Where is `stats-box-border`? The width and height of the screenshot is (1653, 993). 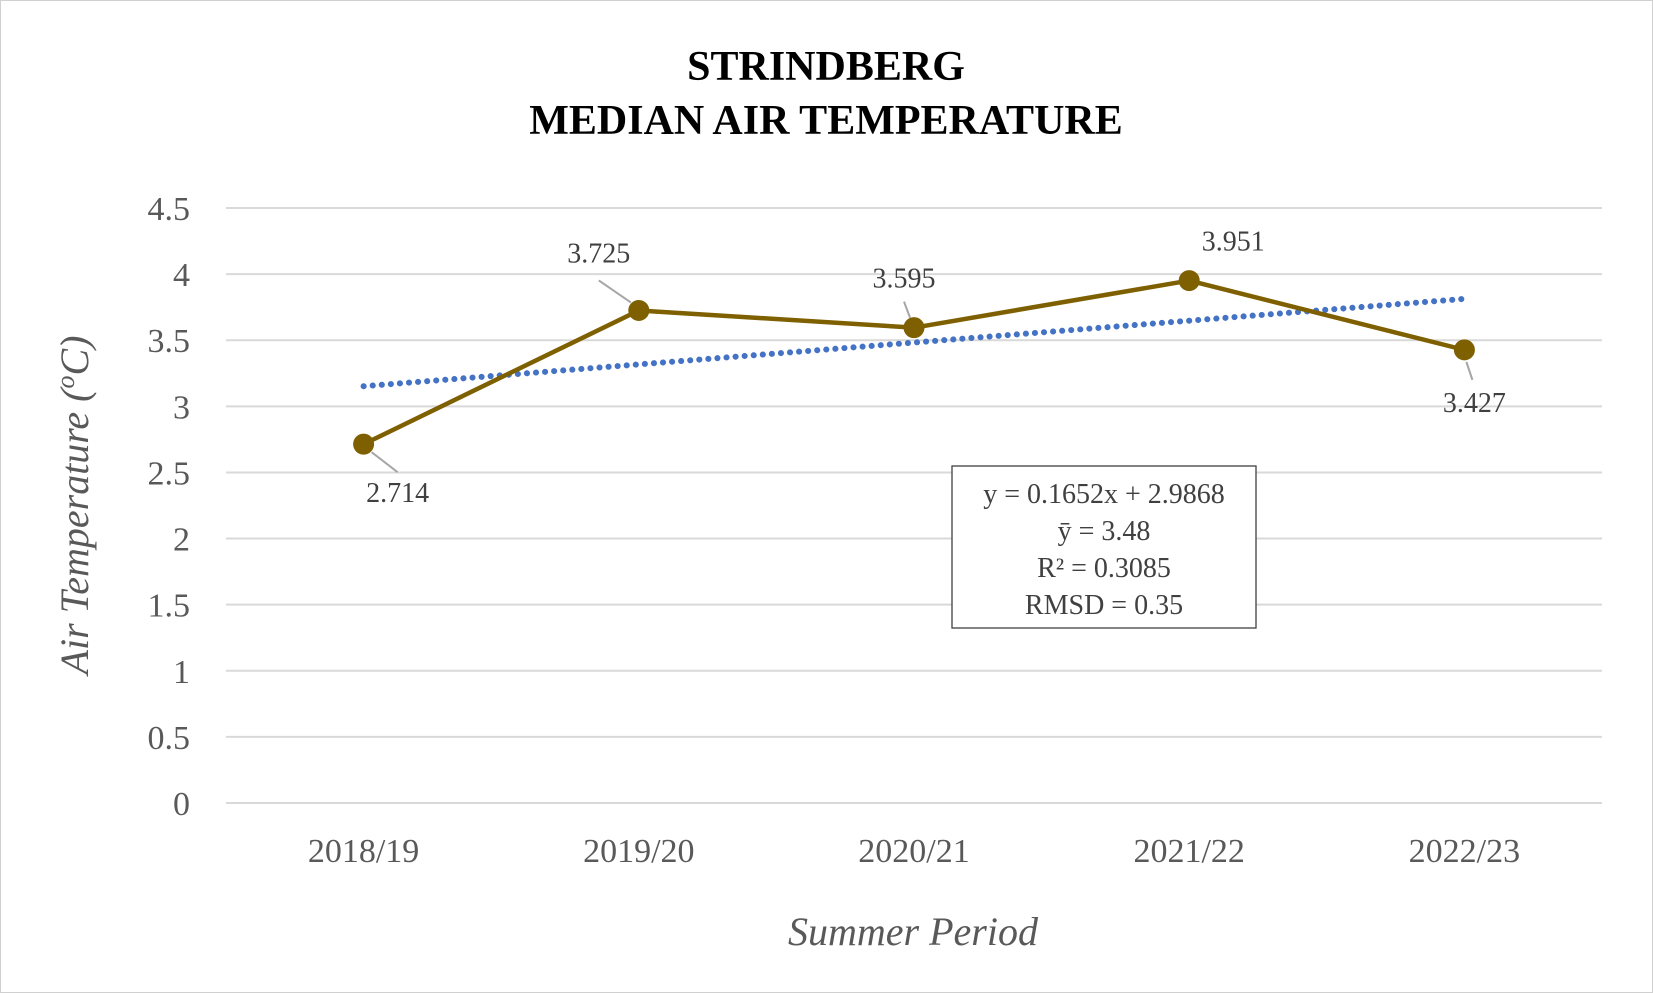
stats-box-border is located at coordinates (1104, 547).